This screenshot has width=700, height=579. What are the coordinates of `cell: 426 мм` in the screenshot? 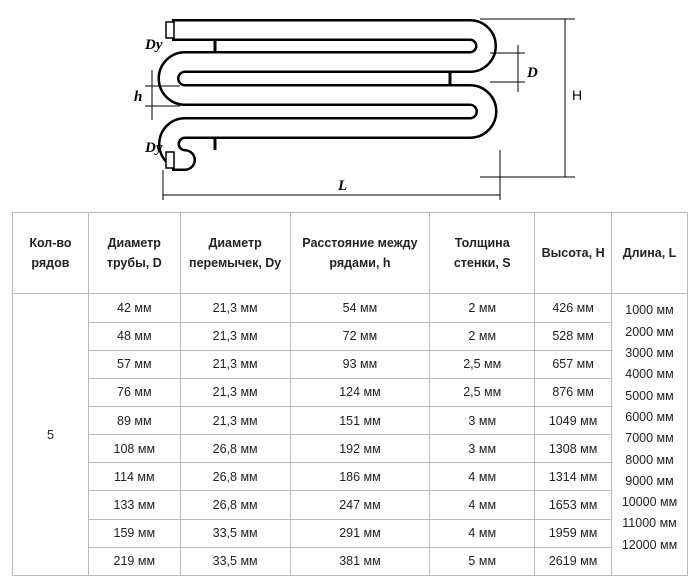 It's located at (573, 308).